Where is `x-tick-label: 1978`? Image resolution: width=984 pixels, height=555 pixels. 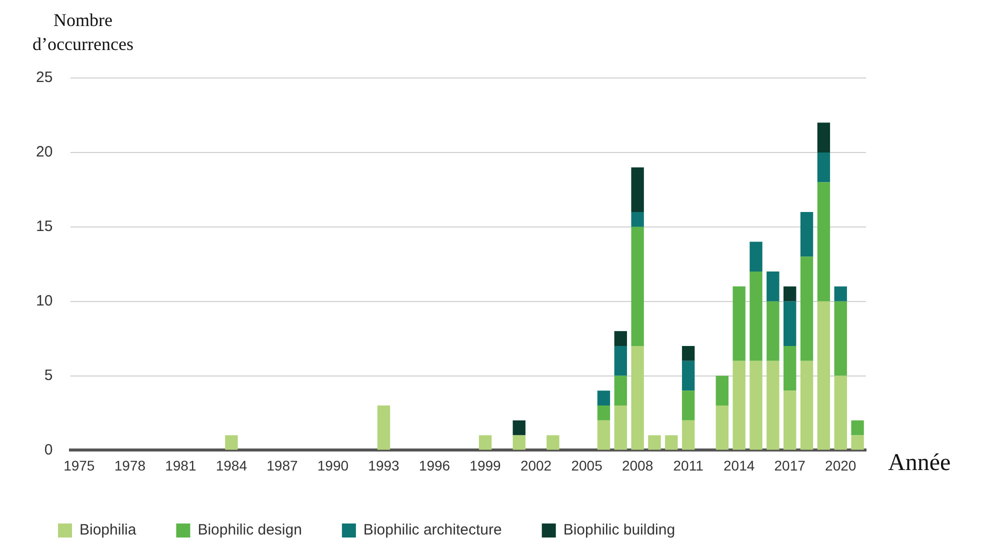
x-tick-label: 1978 is located at coordinates (130, 465).